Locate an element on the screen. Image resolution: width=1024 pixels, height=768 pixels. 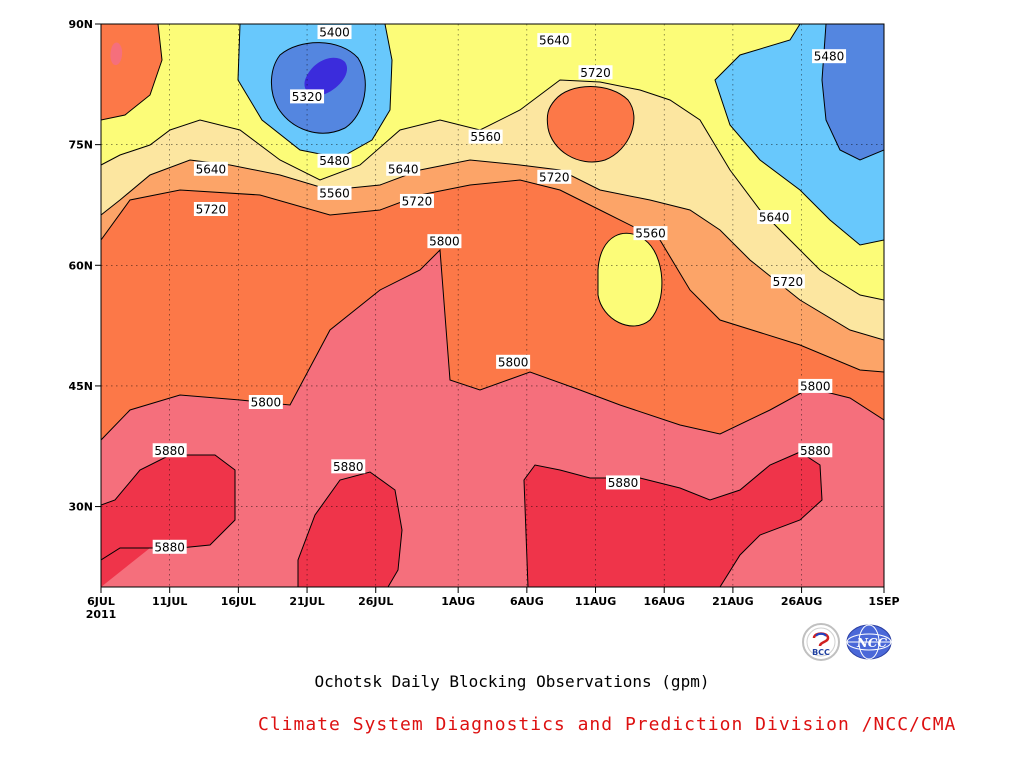
ncc-logo-text: NCC is located at coordinates (872, 643).